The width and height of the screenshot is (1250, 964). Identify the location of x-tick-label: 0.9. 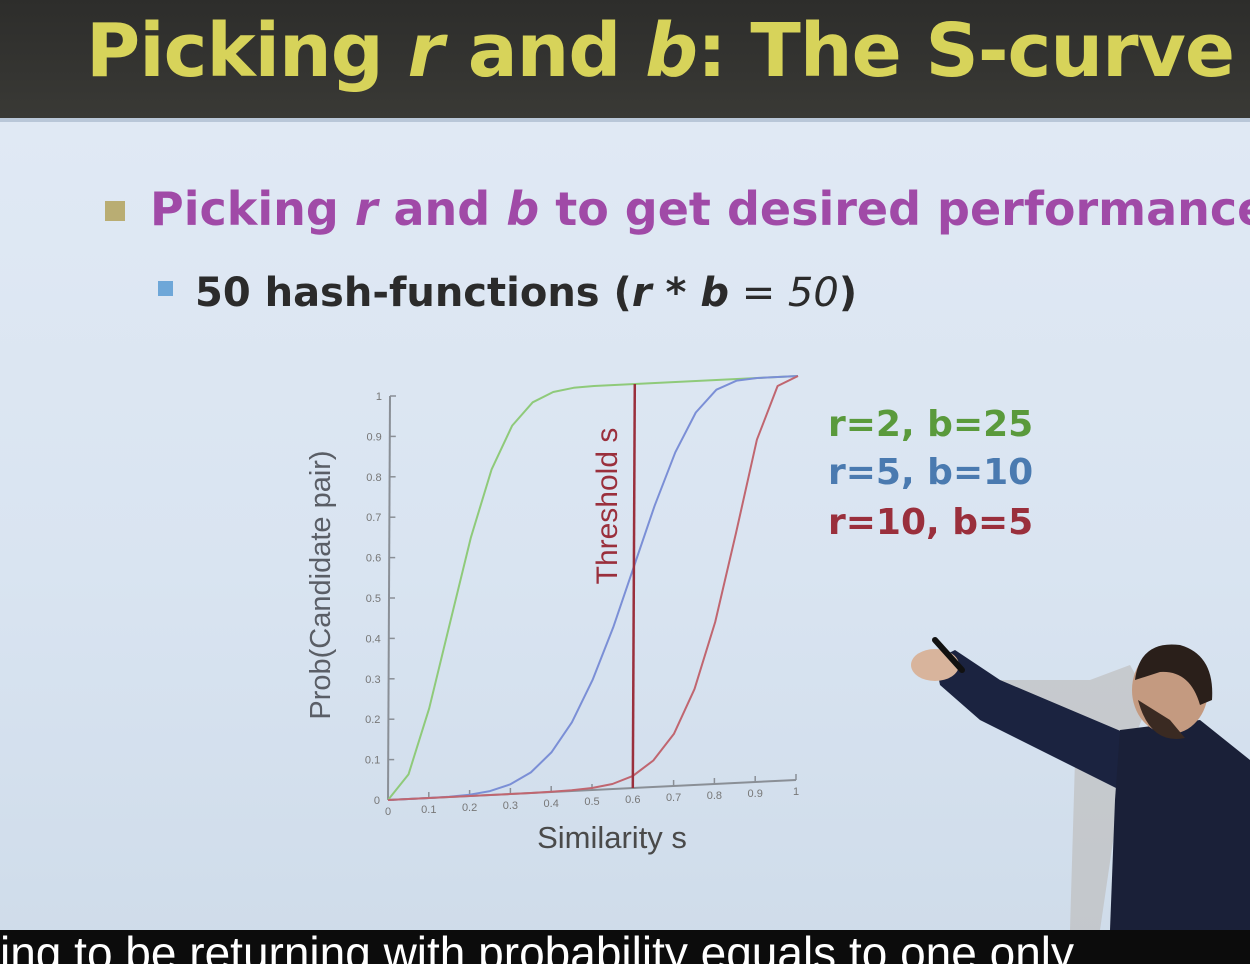
(755, 794).